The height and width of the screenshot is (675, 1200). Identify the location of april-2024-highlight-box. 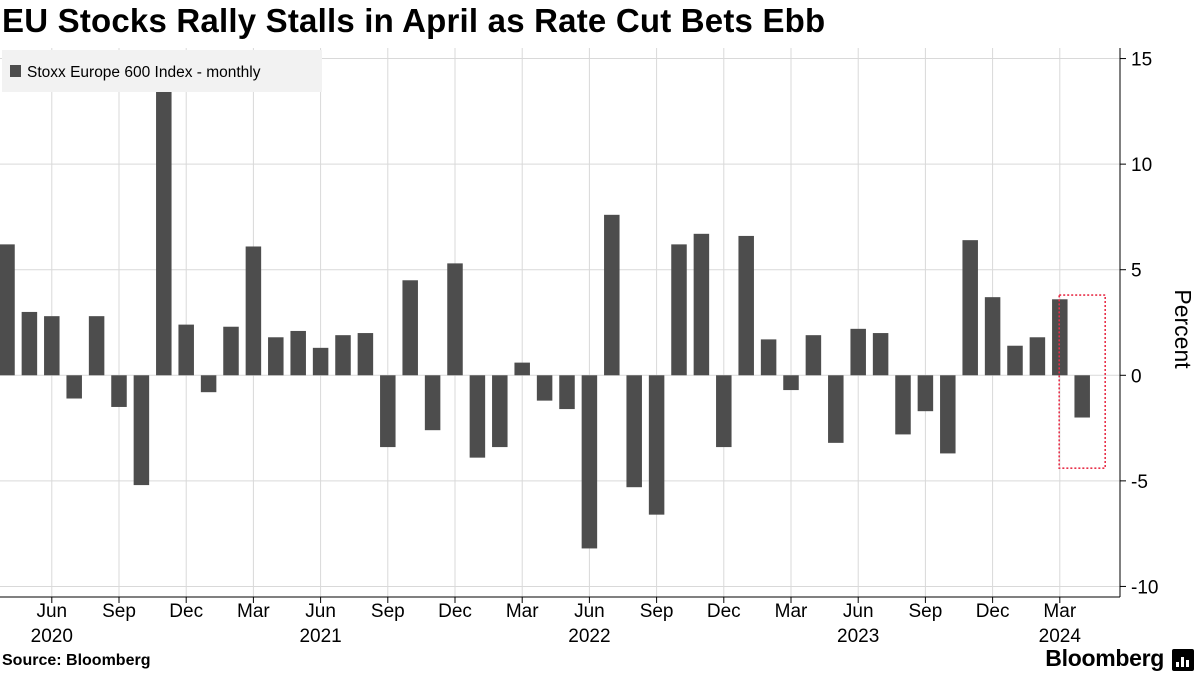
(1082, 381).